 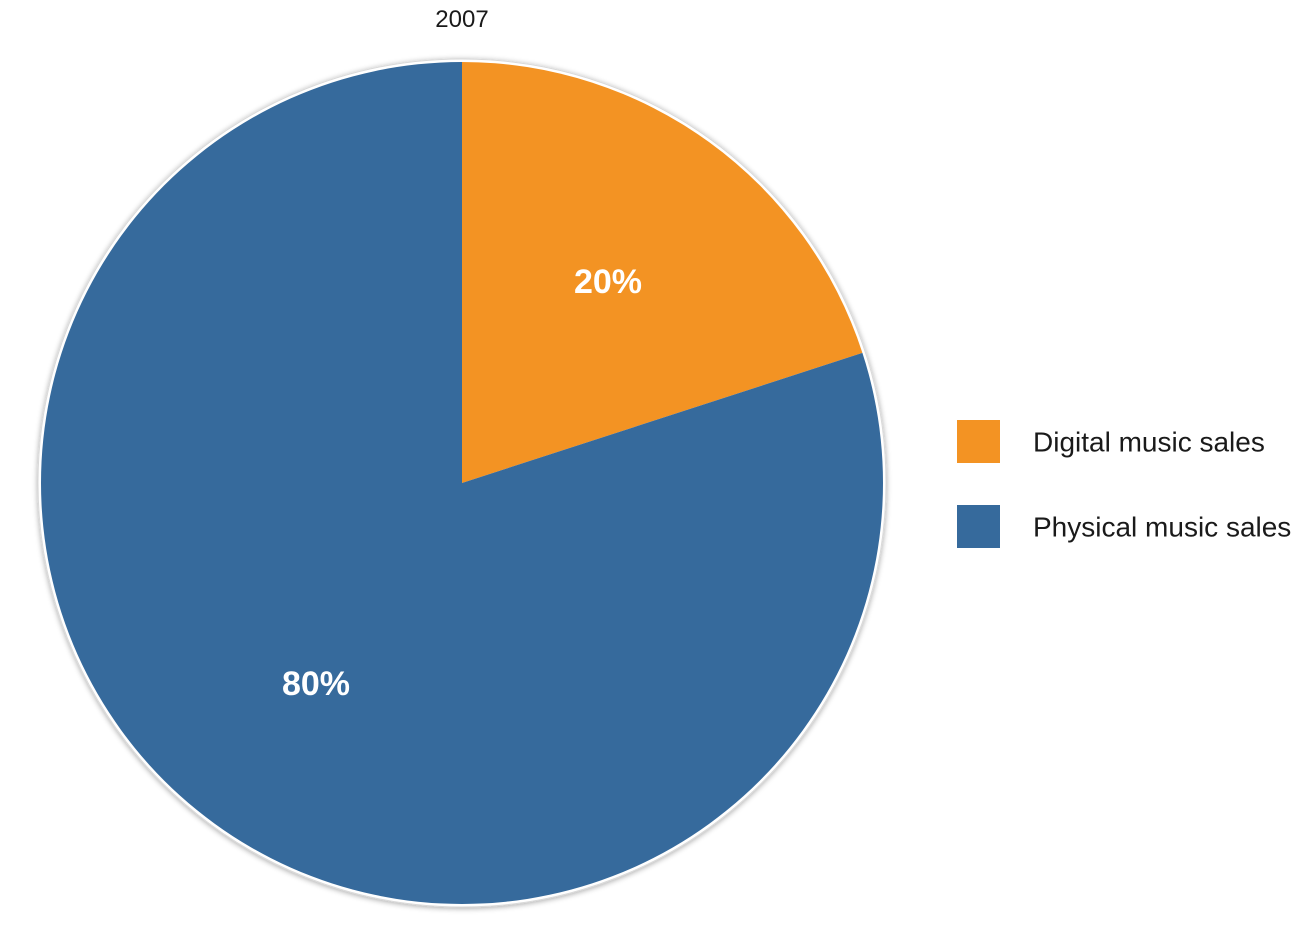 What do you see at coordinates (662, 272) in the screenshot?
I see `pie-slice-digital-music-sales` at bounding box center [662, 272].